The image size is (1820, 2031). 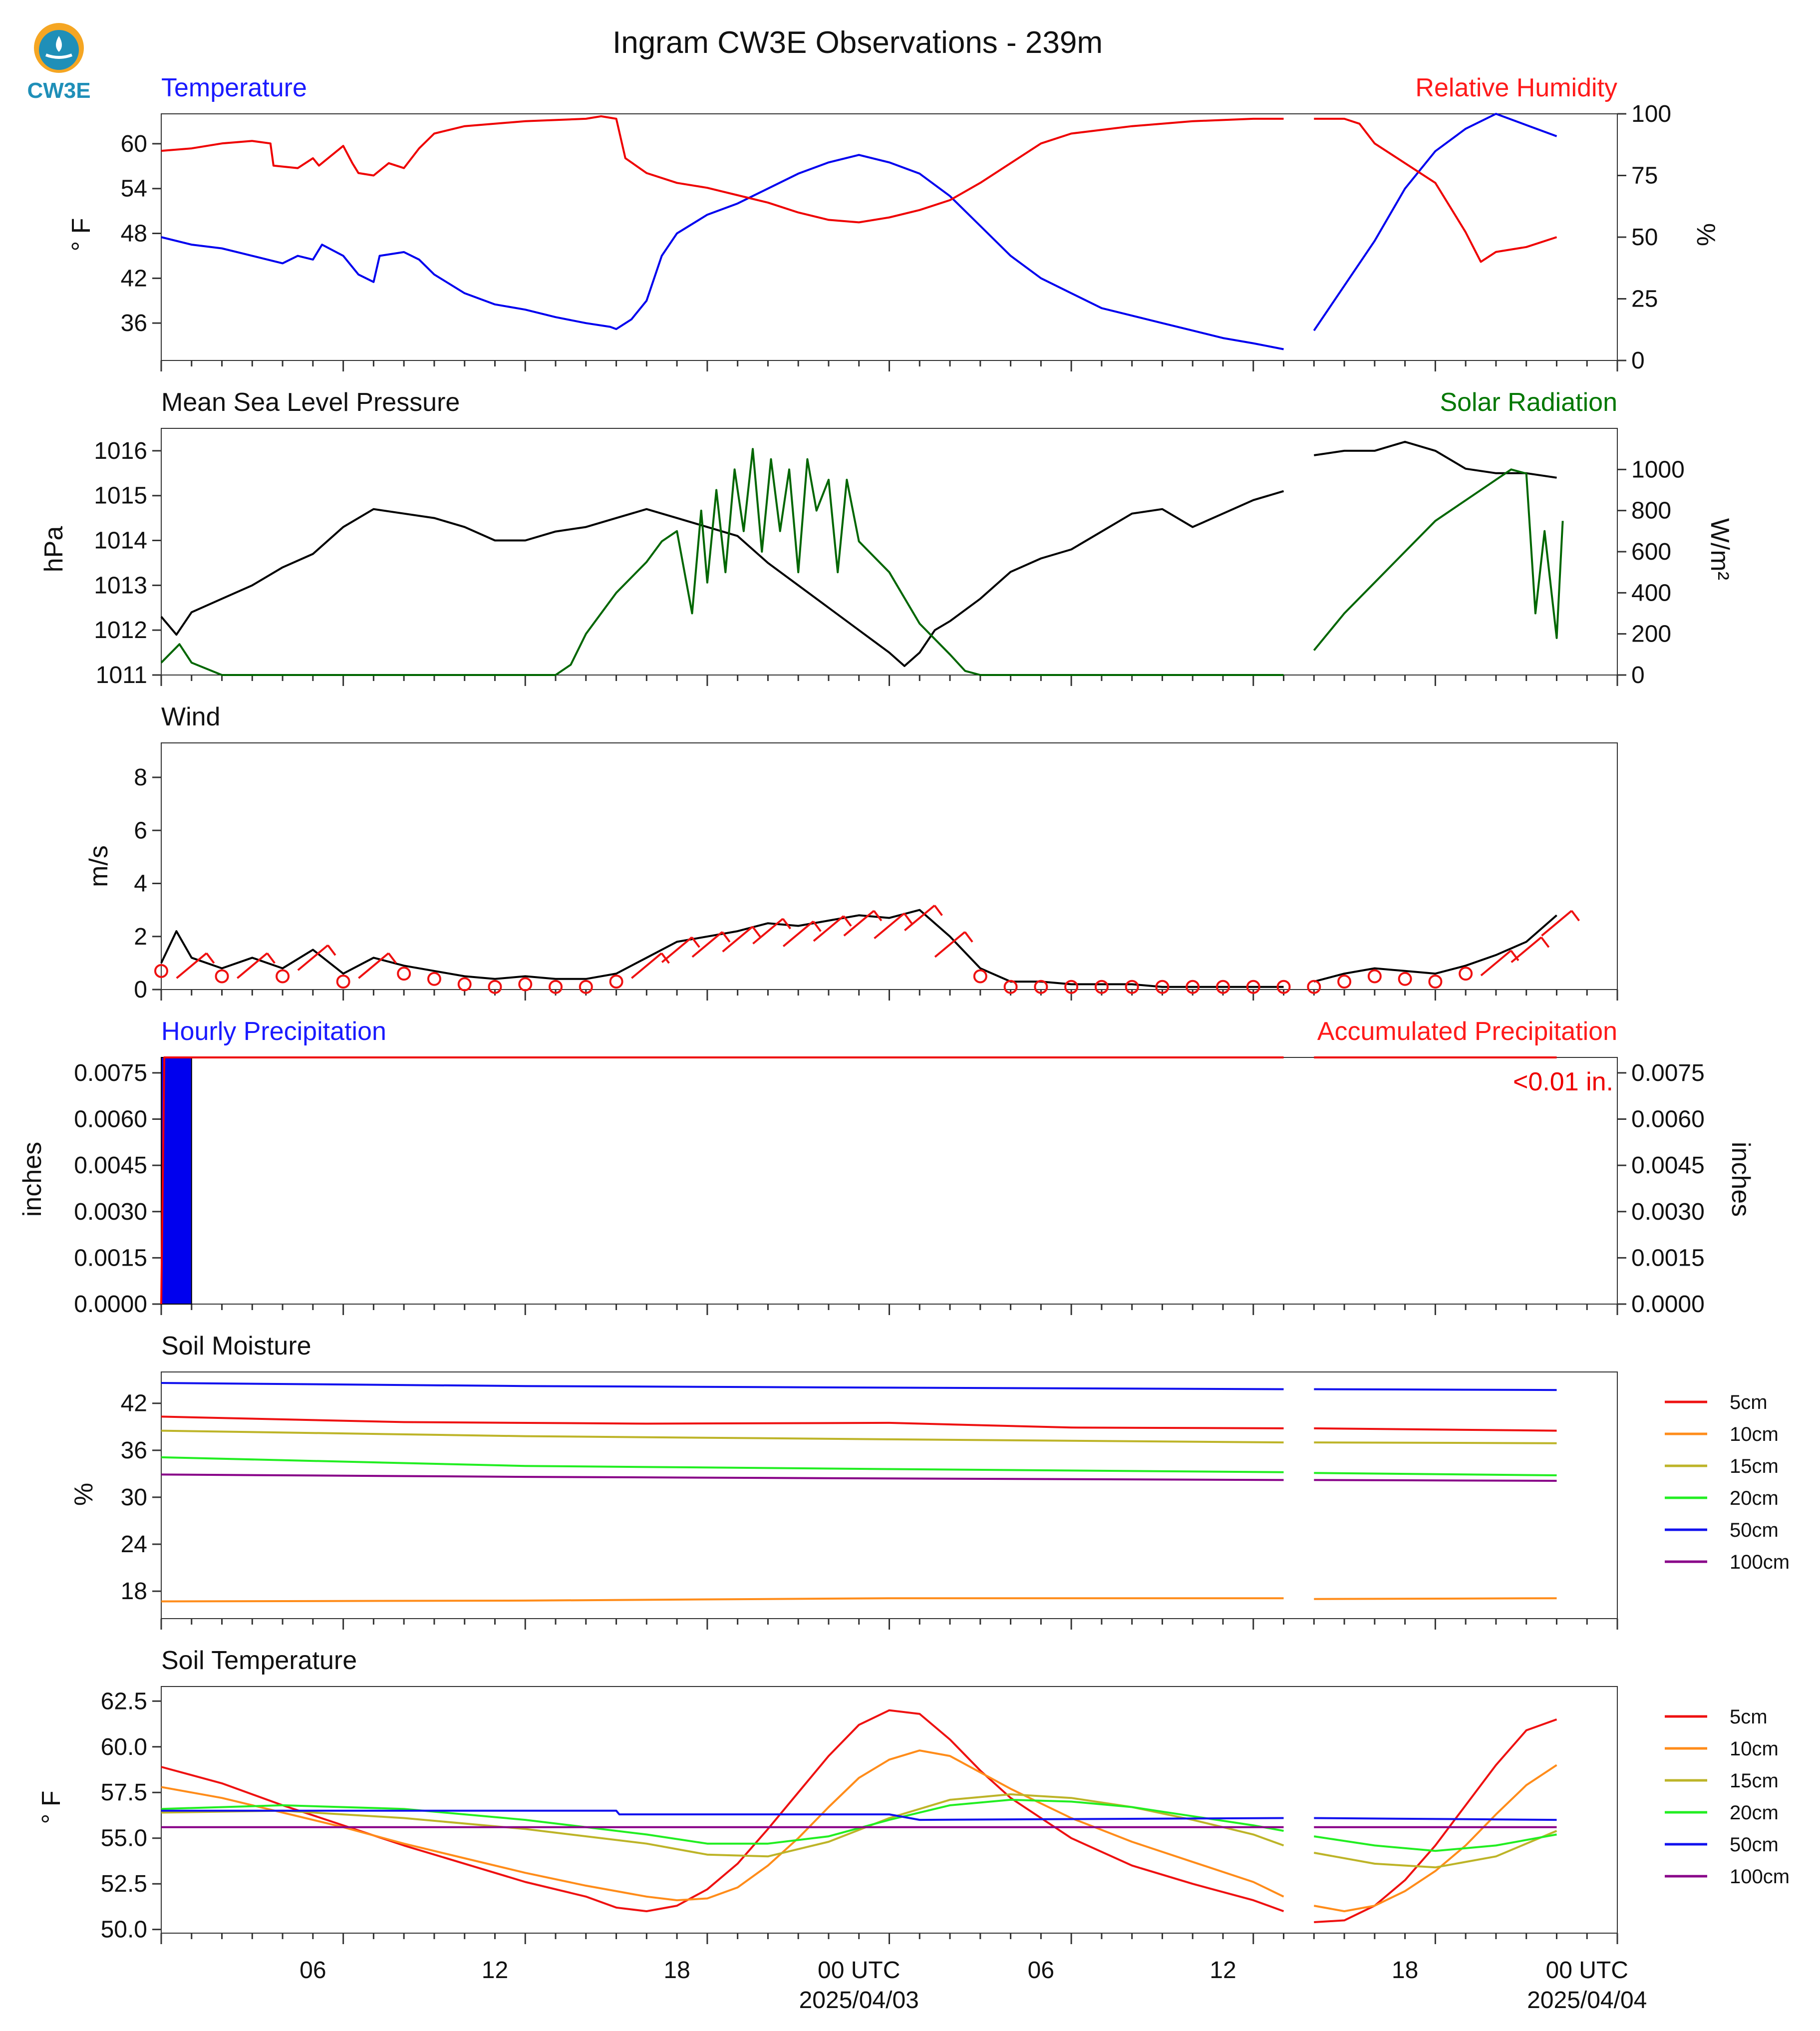 I want to click on y-tick-label-precip-left-0-0045: 0.0045, so click(x=110, y=1165).